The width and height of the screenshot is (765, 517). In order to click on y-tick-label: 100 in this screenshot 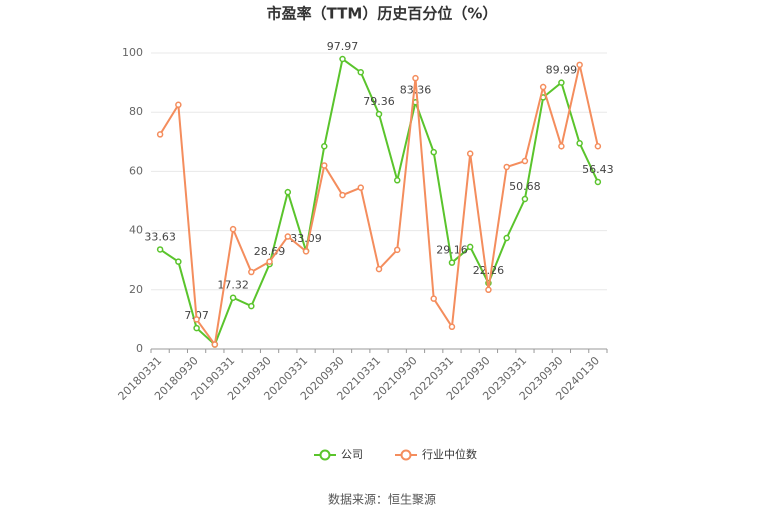, I will do `click(132, 52)`.